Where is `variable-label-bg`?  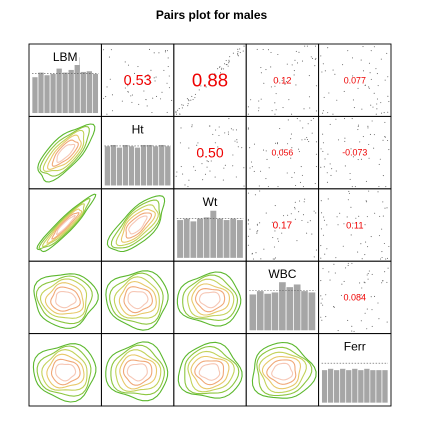
variable-label-bg is located at coordinates (210, 201).